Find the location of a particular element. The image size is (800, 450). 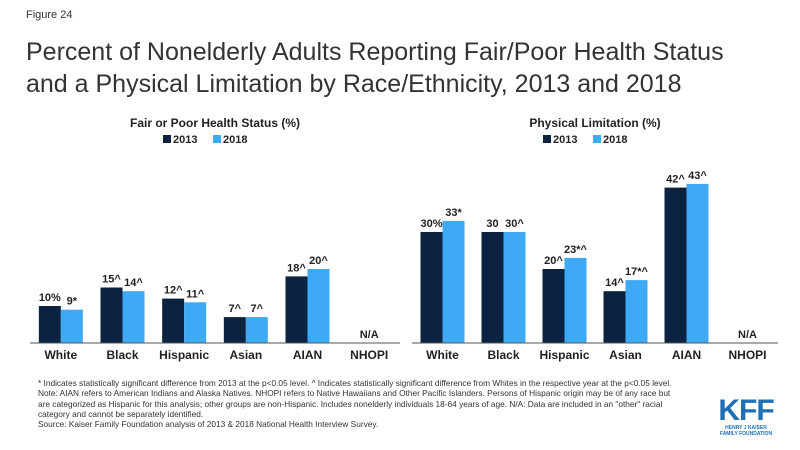

data-label: 15^ is located at coordinates (111, 280).